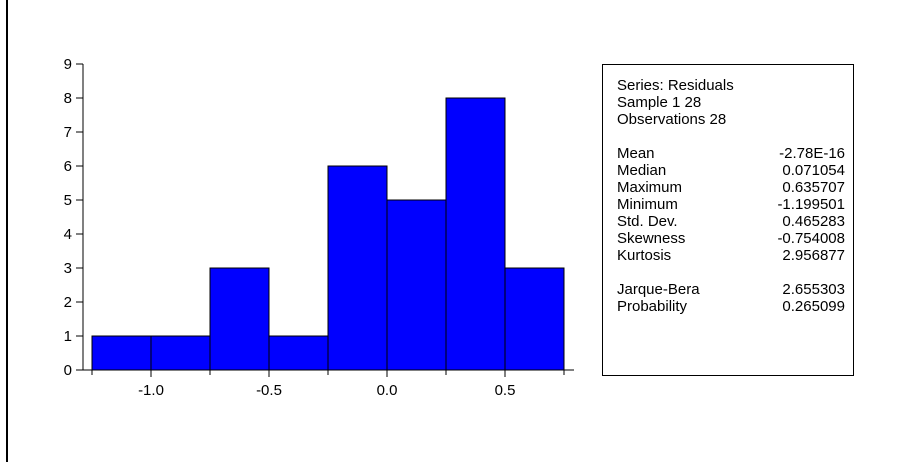  Describe the element at coordinates (269, 390) in the screenshot. I see `x-tick-label: -0.5` at that location.